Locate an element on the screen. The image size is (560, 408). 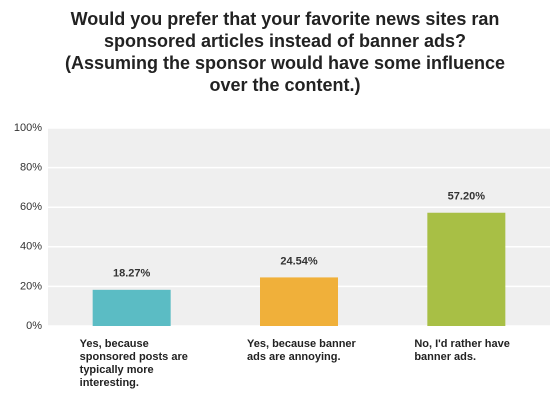
y-tick-label: 0% is located at coordinates (34, 326).